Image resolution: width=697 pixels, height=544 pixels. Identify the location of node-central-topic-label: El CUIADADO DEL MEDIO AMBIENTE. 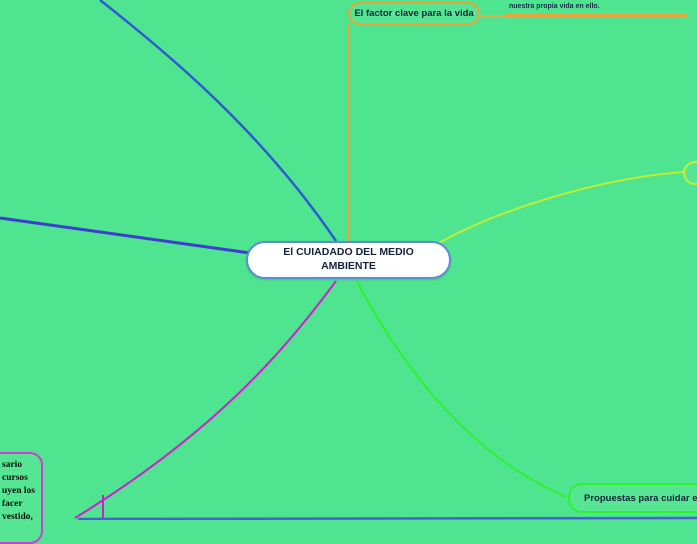
(348, 259).